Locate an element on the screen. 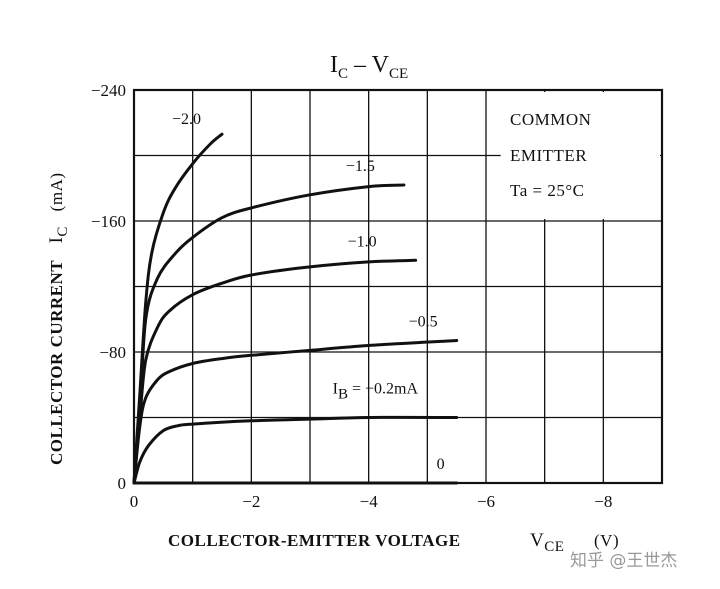  x-tick-label: 0 is located at coordinates (134, 501).